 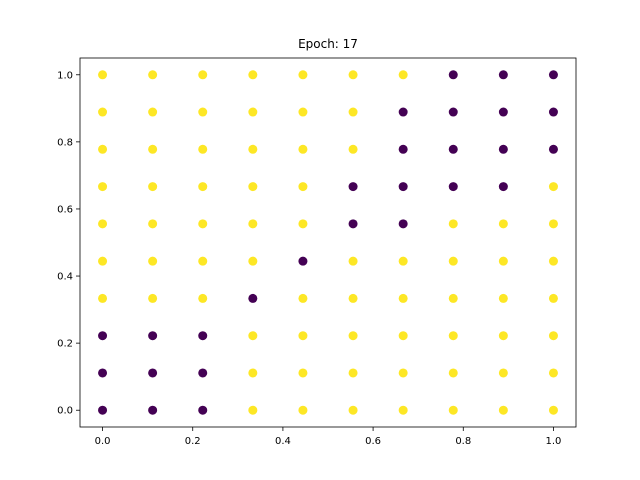 I want to click on x-tick-label: 1.0, so click(x=554, y=441).